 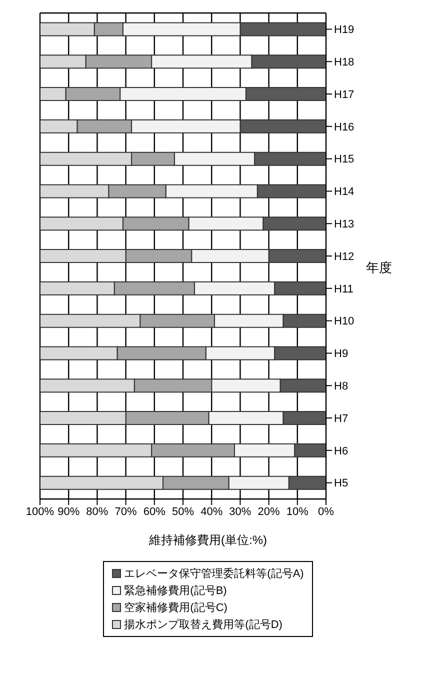 What do you see at coordinates (344, 160) in the screenshot?
I see `y-tick-label: H15` at bounding box center [344, 160].